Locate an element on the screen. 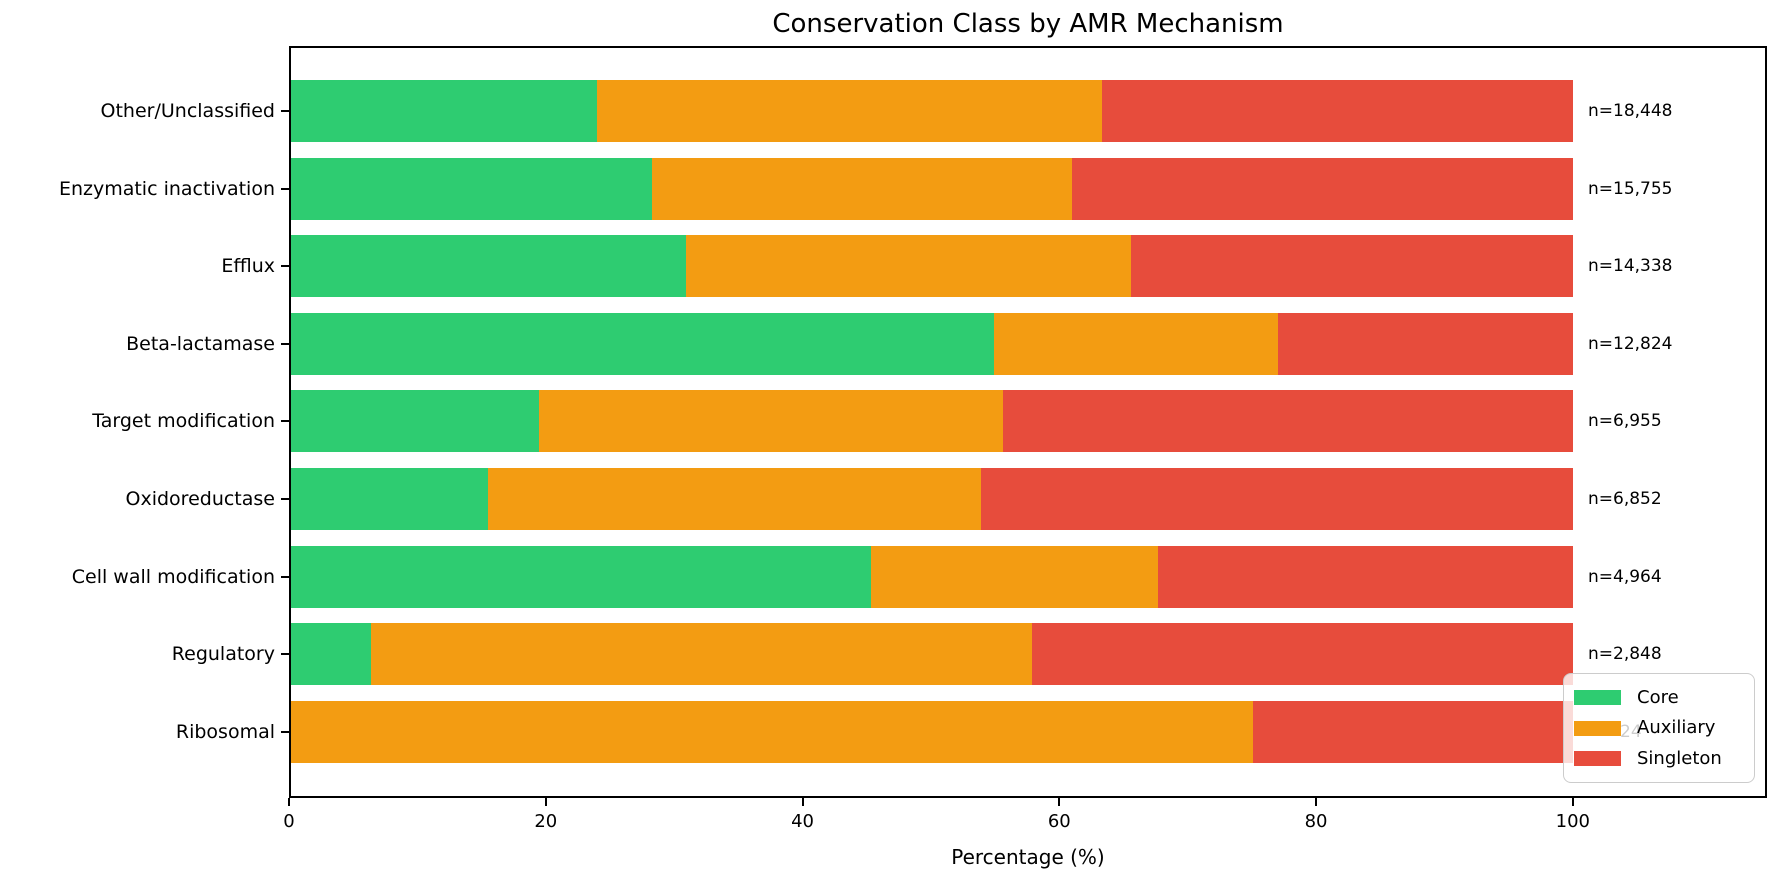 This screenshot has height=880, width=1780. n-count-label: n=2,848 is located at coordinates (1625, 654).